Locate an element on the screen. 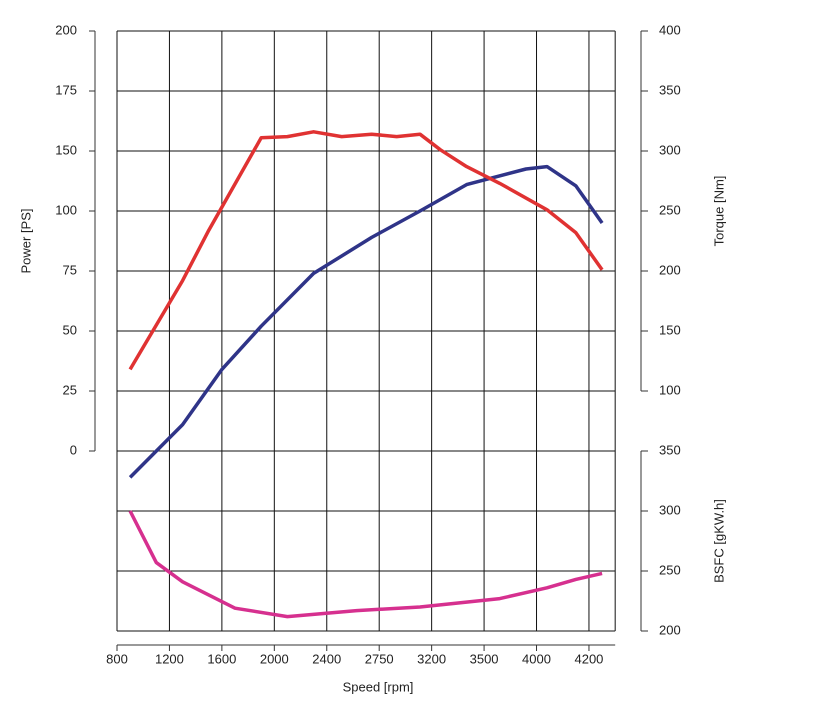 The height and width of the screenshot is (721, 824). y-tick-label: 50 is located at coordinates (70, 329).